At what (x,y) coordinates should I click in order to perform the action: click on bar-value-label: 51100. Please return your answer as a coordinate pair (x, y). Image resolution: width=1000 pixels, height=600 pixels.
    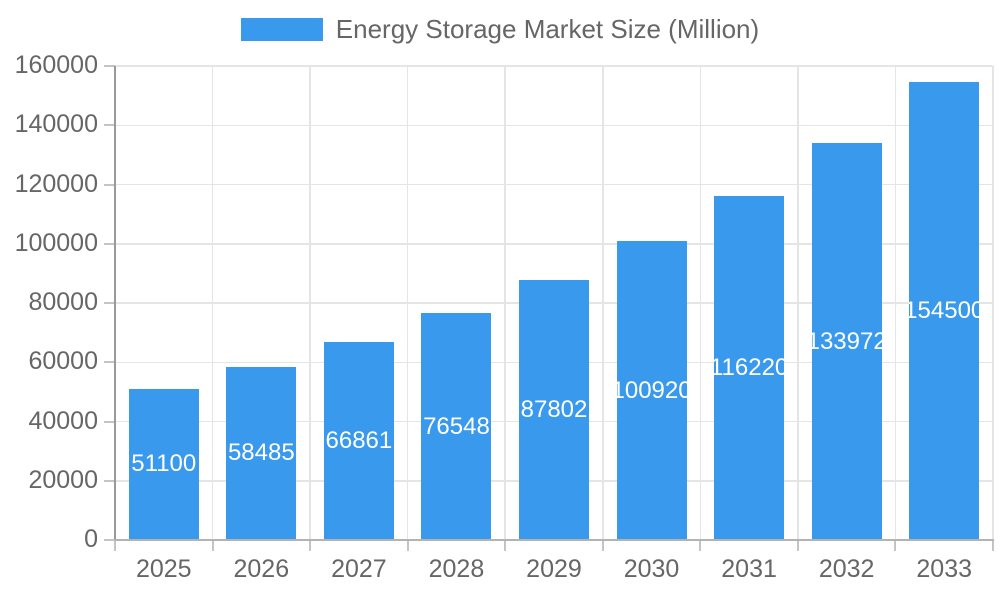
    Looking at the image, I should click on (164, 464).